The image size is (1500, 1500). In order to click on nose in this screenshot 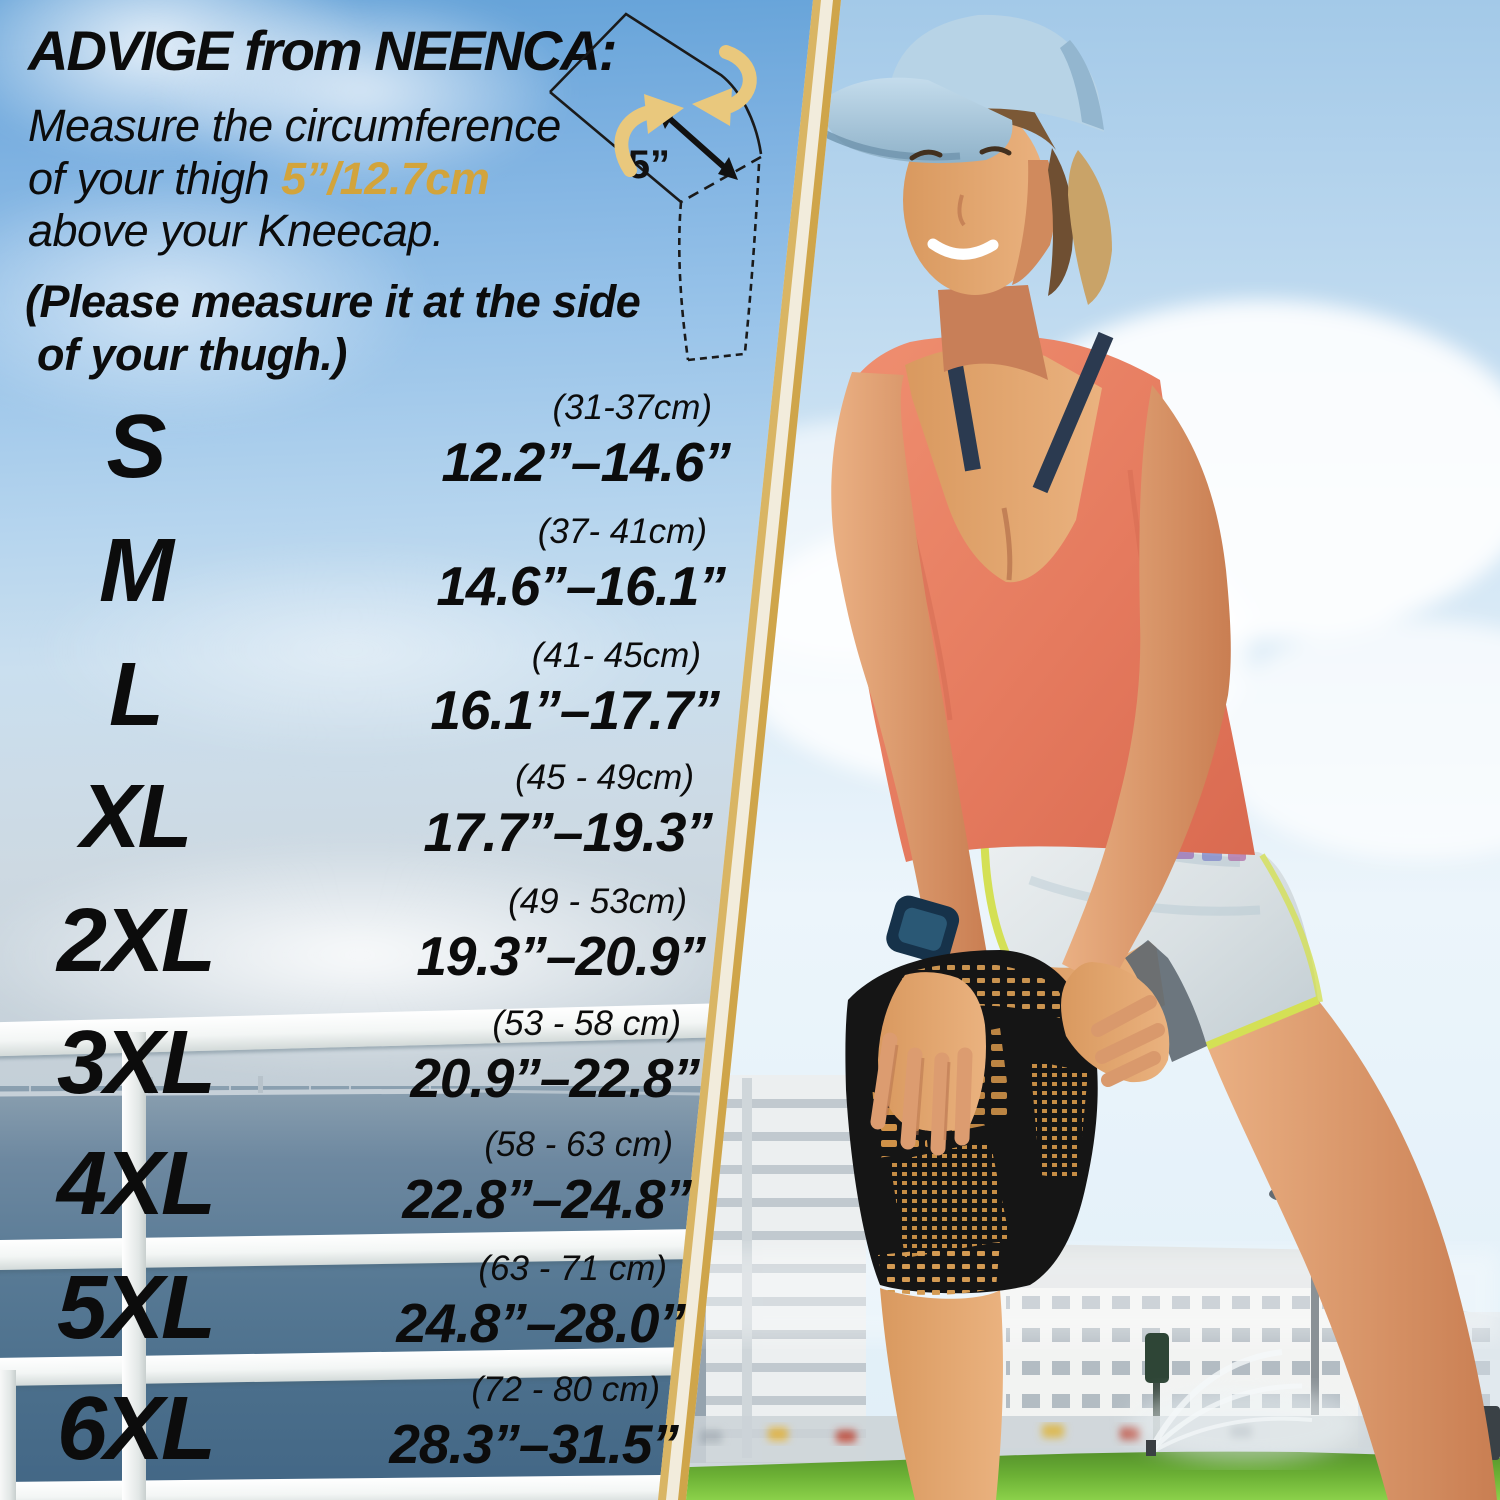, I will do `click(961, 210)`.